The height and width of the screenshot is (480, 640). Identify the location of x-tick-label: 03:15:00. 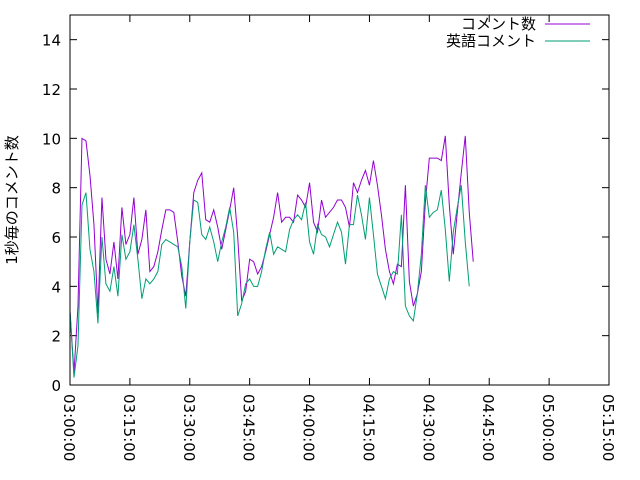
(129, 427).